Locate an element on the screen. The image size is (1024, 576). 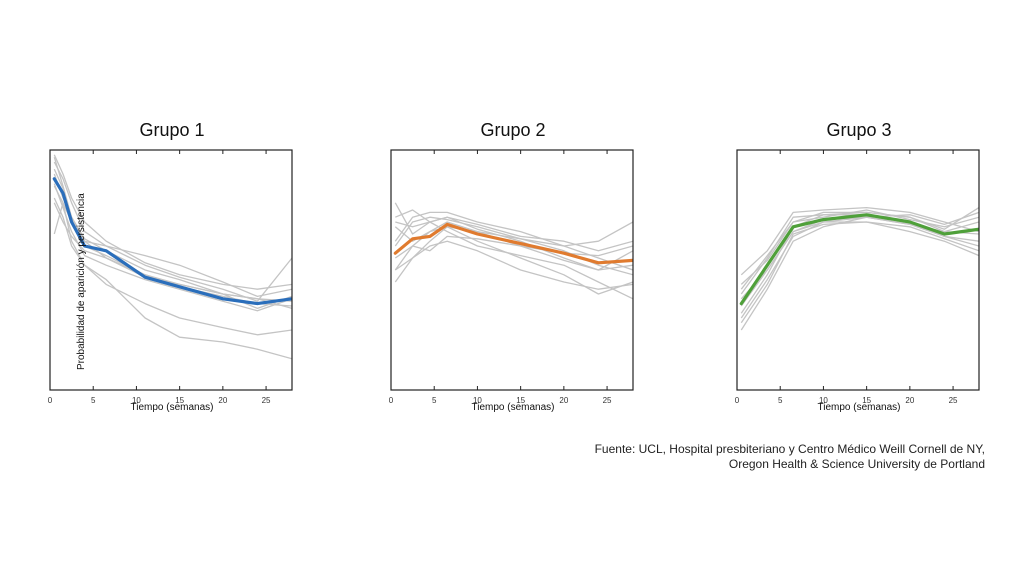
chart-panel-grupo-3: 0 5 10 15 20 25 Grupo 3 Tiempo (semanas) is located at coordinates (859, 265).